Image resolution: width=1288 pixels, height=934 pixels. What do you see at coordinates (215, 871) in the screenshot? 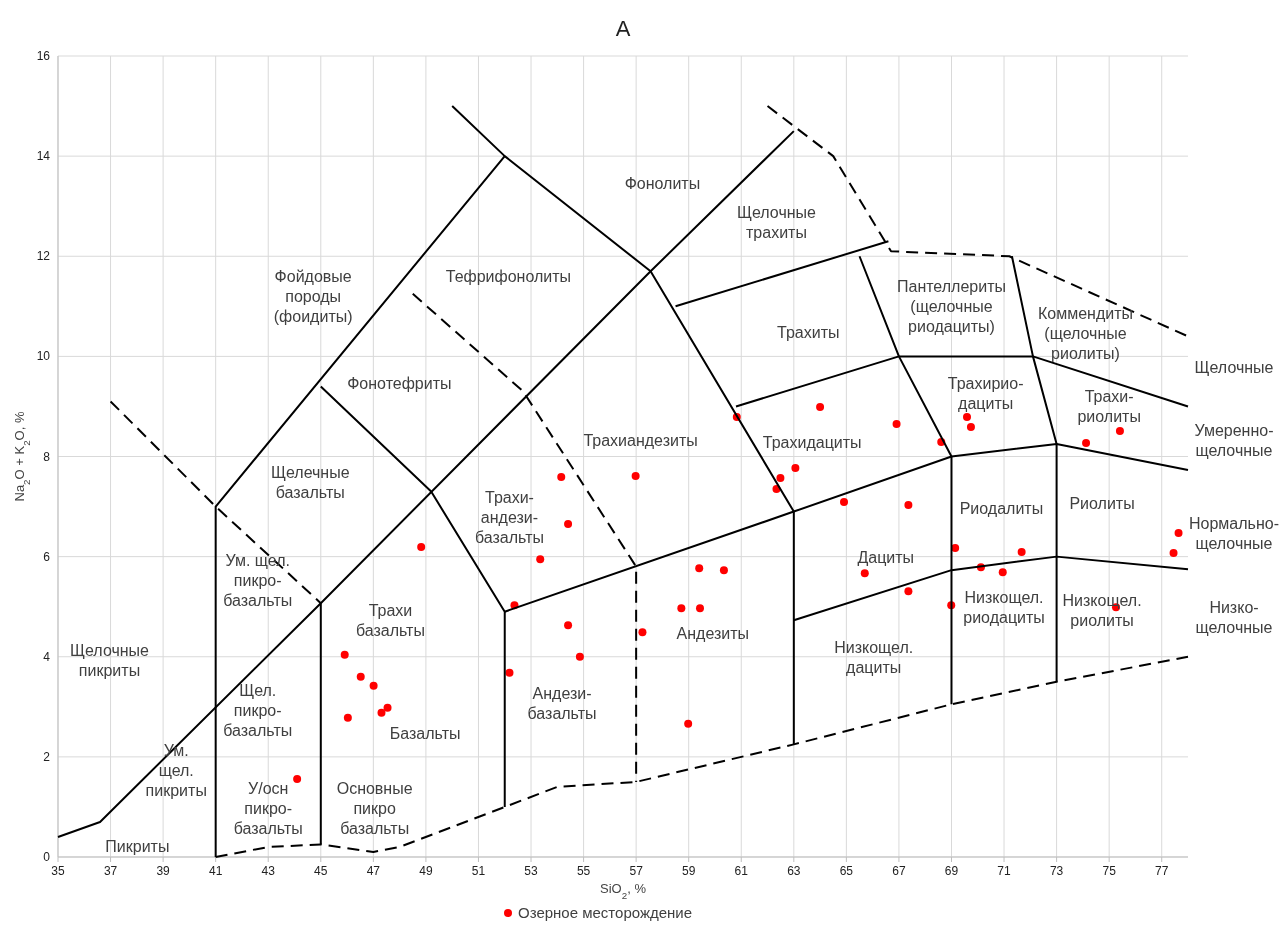
I see `x-tick-label: 41` at bounding box center [215, 871].